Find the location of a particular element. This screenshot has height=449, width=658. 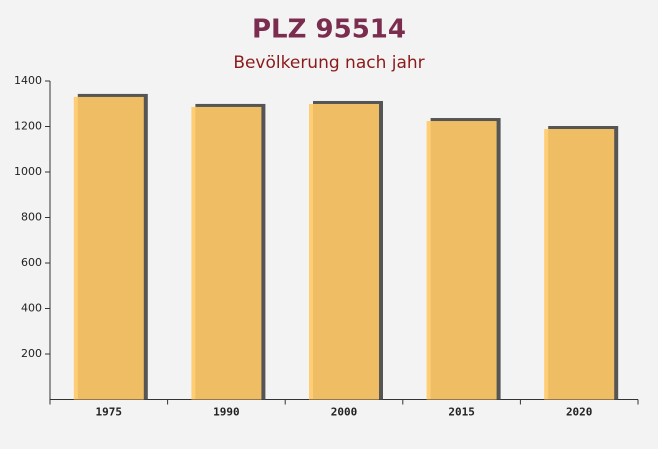

y-tick-label: 1200 is located at coordinates (28, 126).